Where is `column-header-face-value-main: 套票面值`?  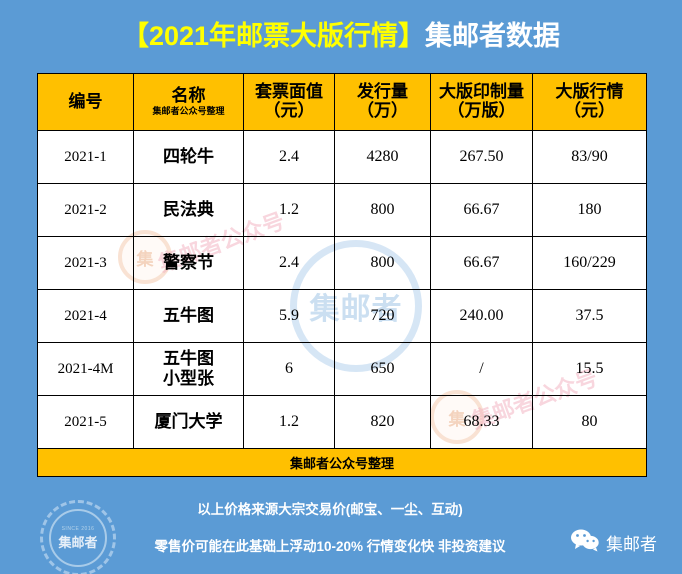 column-header-face-value-main: 套票面值 is located at coordinates (289, 92).